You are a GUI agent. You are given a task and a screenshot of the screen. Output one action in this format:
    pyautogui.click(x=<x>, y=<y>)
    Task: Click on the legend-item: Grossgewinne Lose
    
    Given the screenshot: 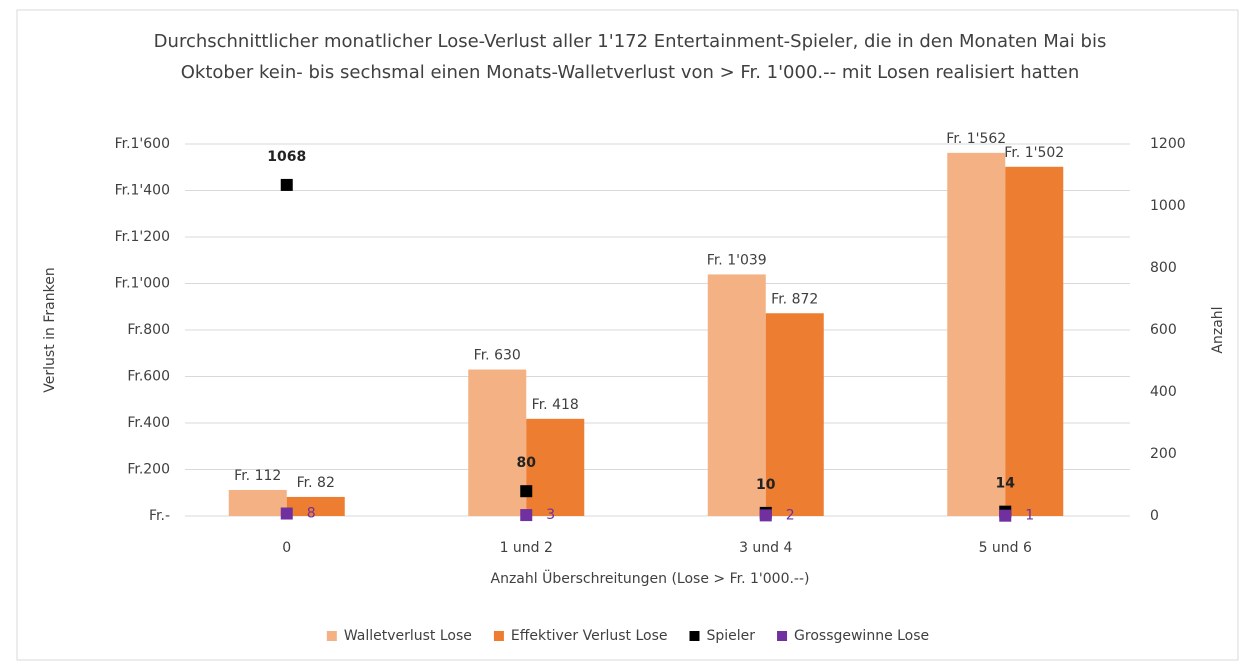 What is the action you would take?
    pyautogui.click(x=853, y=636)
    